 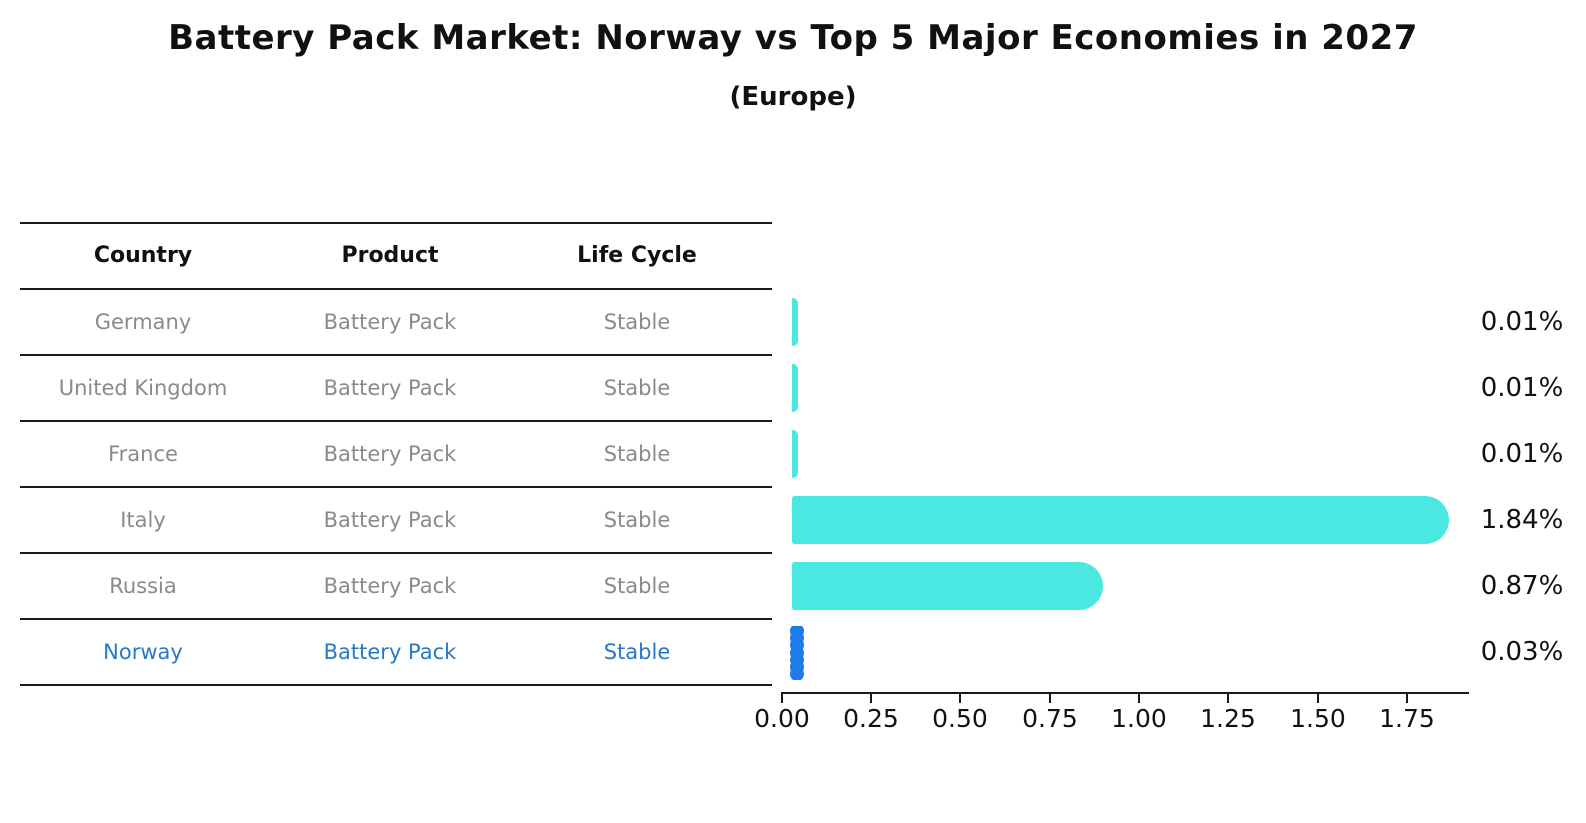 I want to click on x-tick-label: 1.25, so click(x=1228, y=718).